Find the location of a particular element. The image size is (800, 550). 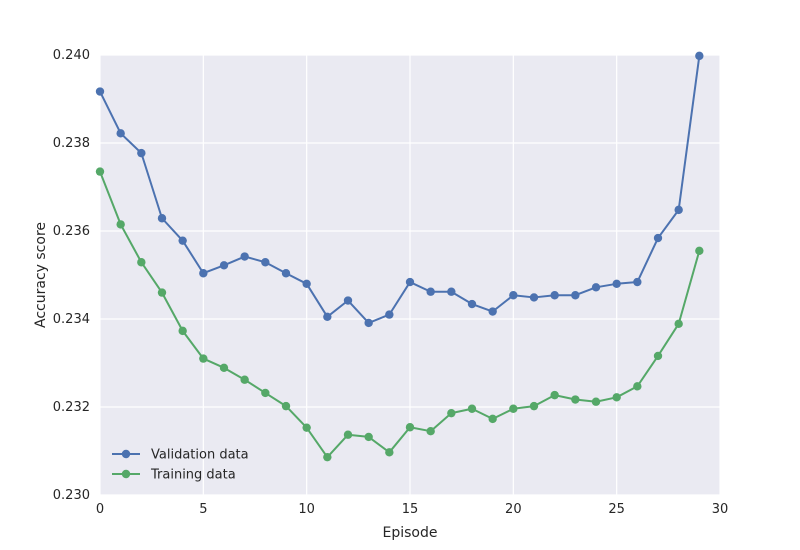

y-tick-label: 0.234 is located at coordinates (71, 319).